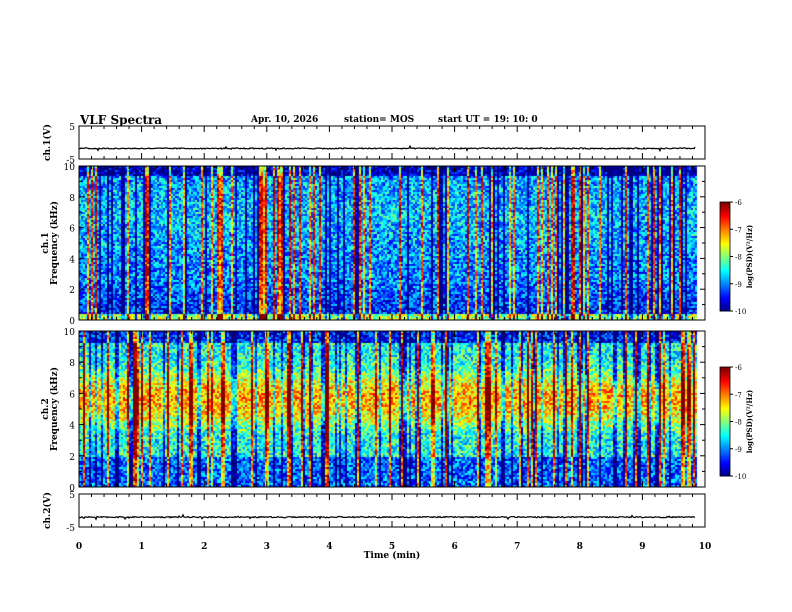  I want to click on y-axis-label: Frequency (kHz), so click(54, 243).